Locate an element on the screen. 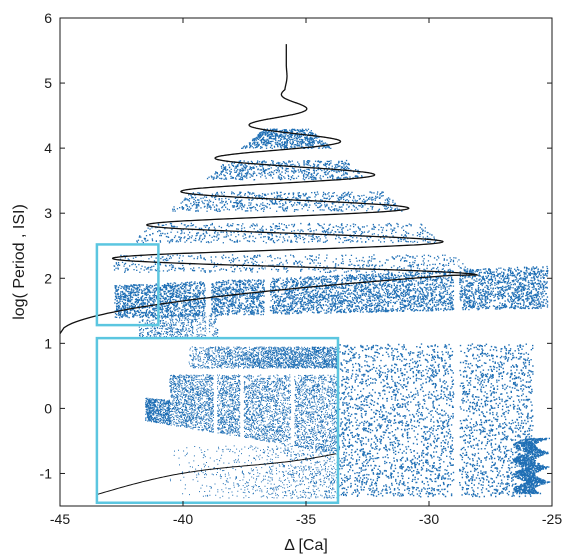  y-tick-label: 5 is located at coordinates (48, 83).